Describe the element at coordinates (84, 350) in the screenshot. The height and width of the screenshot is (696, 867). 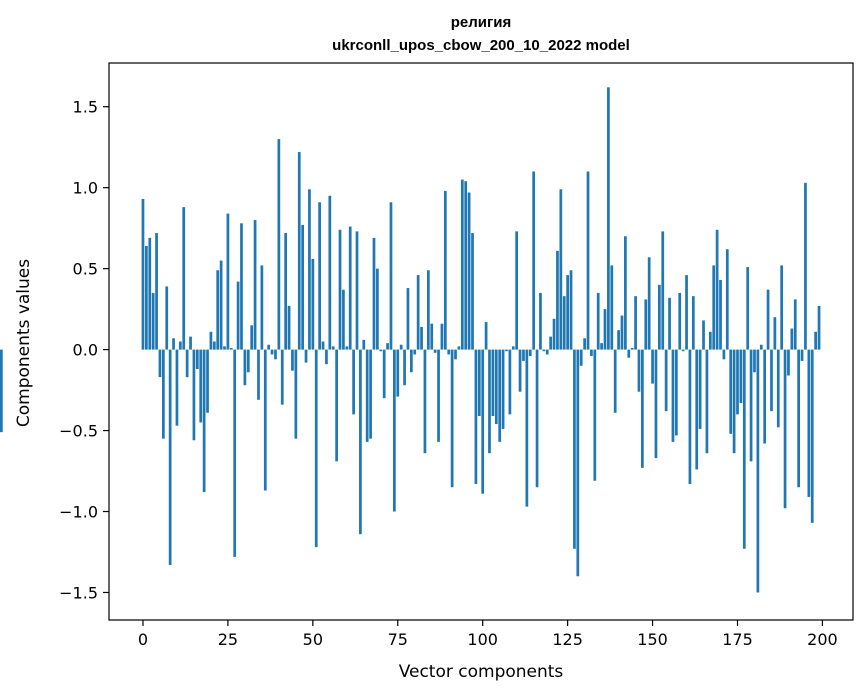
I see `y-axis-ticks: −1.5 −1.0 −0.5 0.0 0.5 1.0 1.5` at that location.